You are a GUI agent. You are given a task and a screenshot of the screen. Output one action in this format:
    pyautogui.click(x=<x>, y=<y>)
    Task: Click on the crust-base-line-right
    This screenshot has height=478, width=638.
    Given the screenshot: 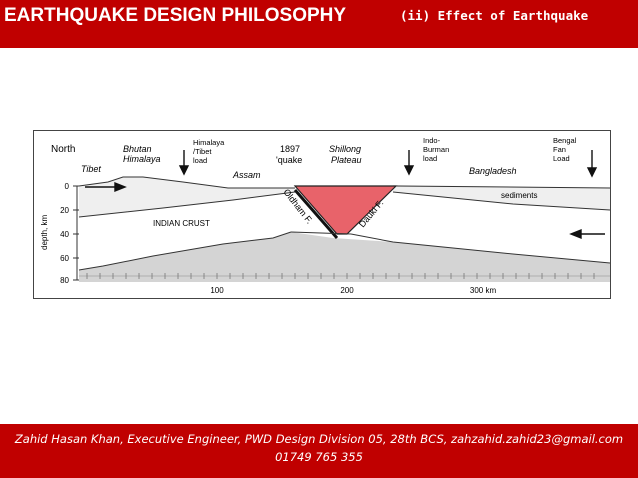 What is the action you would take?
    pyautogui.click(x=480, y=248)
    